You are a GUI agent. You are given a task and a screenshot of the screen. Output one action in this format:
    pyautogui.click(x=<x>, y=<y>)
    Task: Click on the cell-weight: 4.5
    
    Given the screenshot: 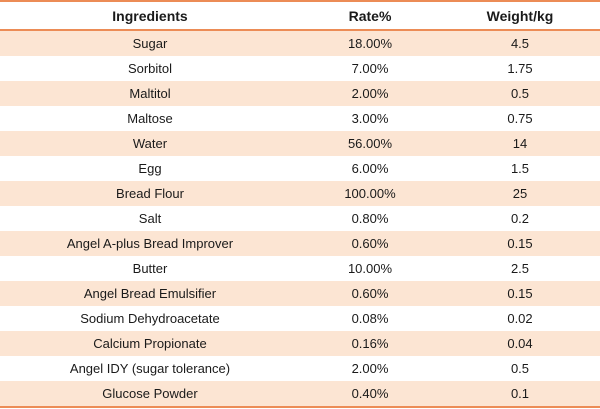 What is the action you would take?
    pyautogui.click(x=520, y=43)
    